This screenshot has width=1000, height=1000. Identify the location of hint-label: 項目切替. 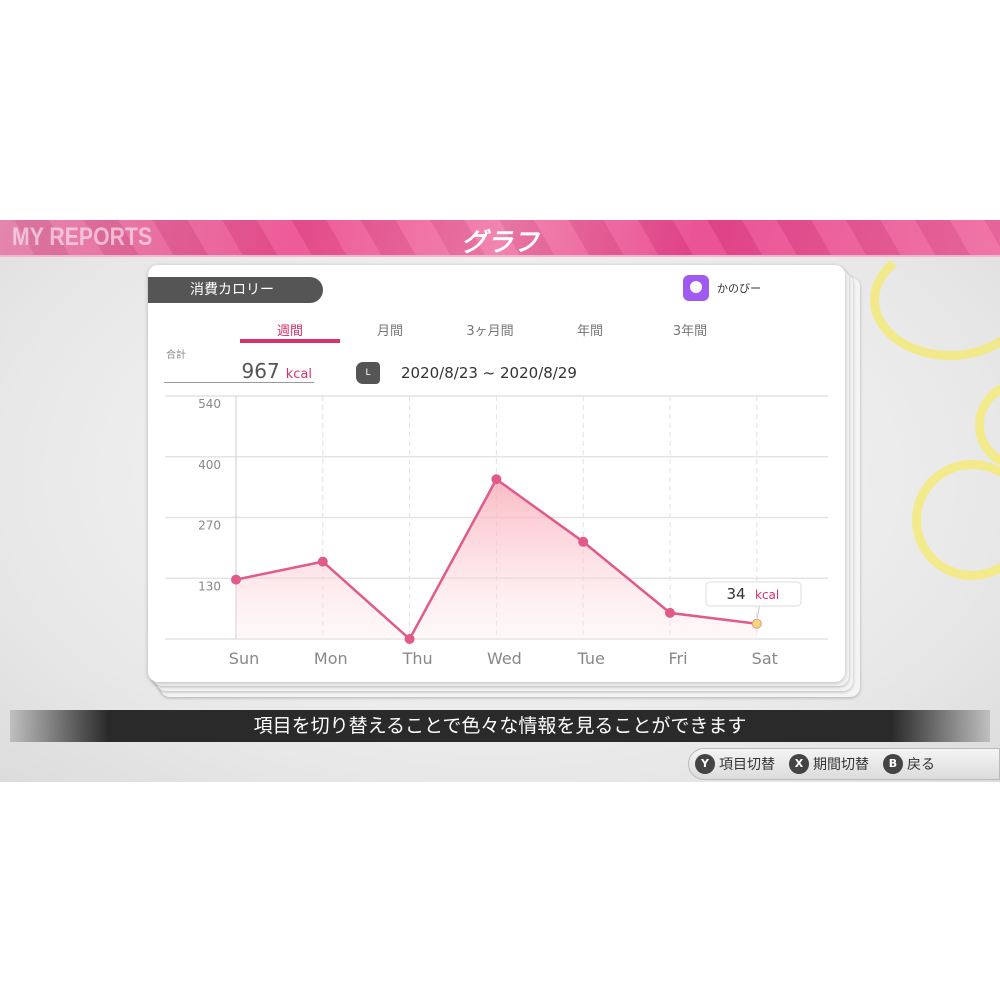
(747, 765).